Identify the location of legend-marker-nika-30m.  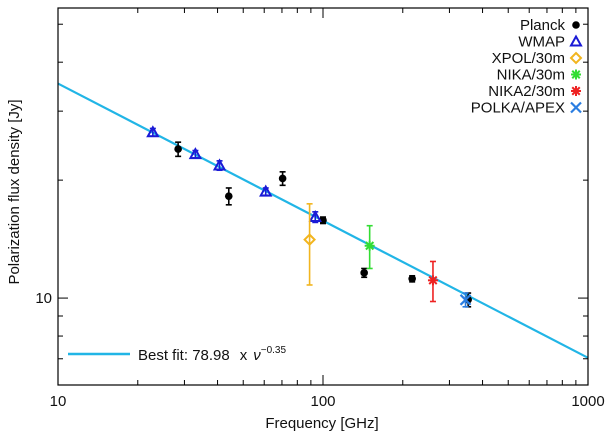
(576, 74).